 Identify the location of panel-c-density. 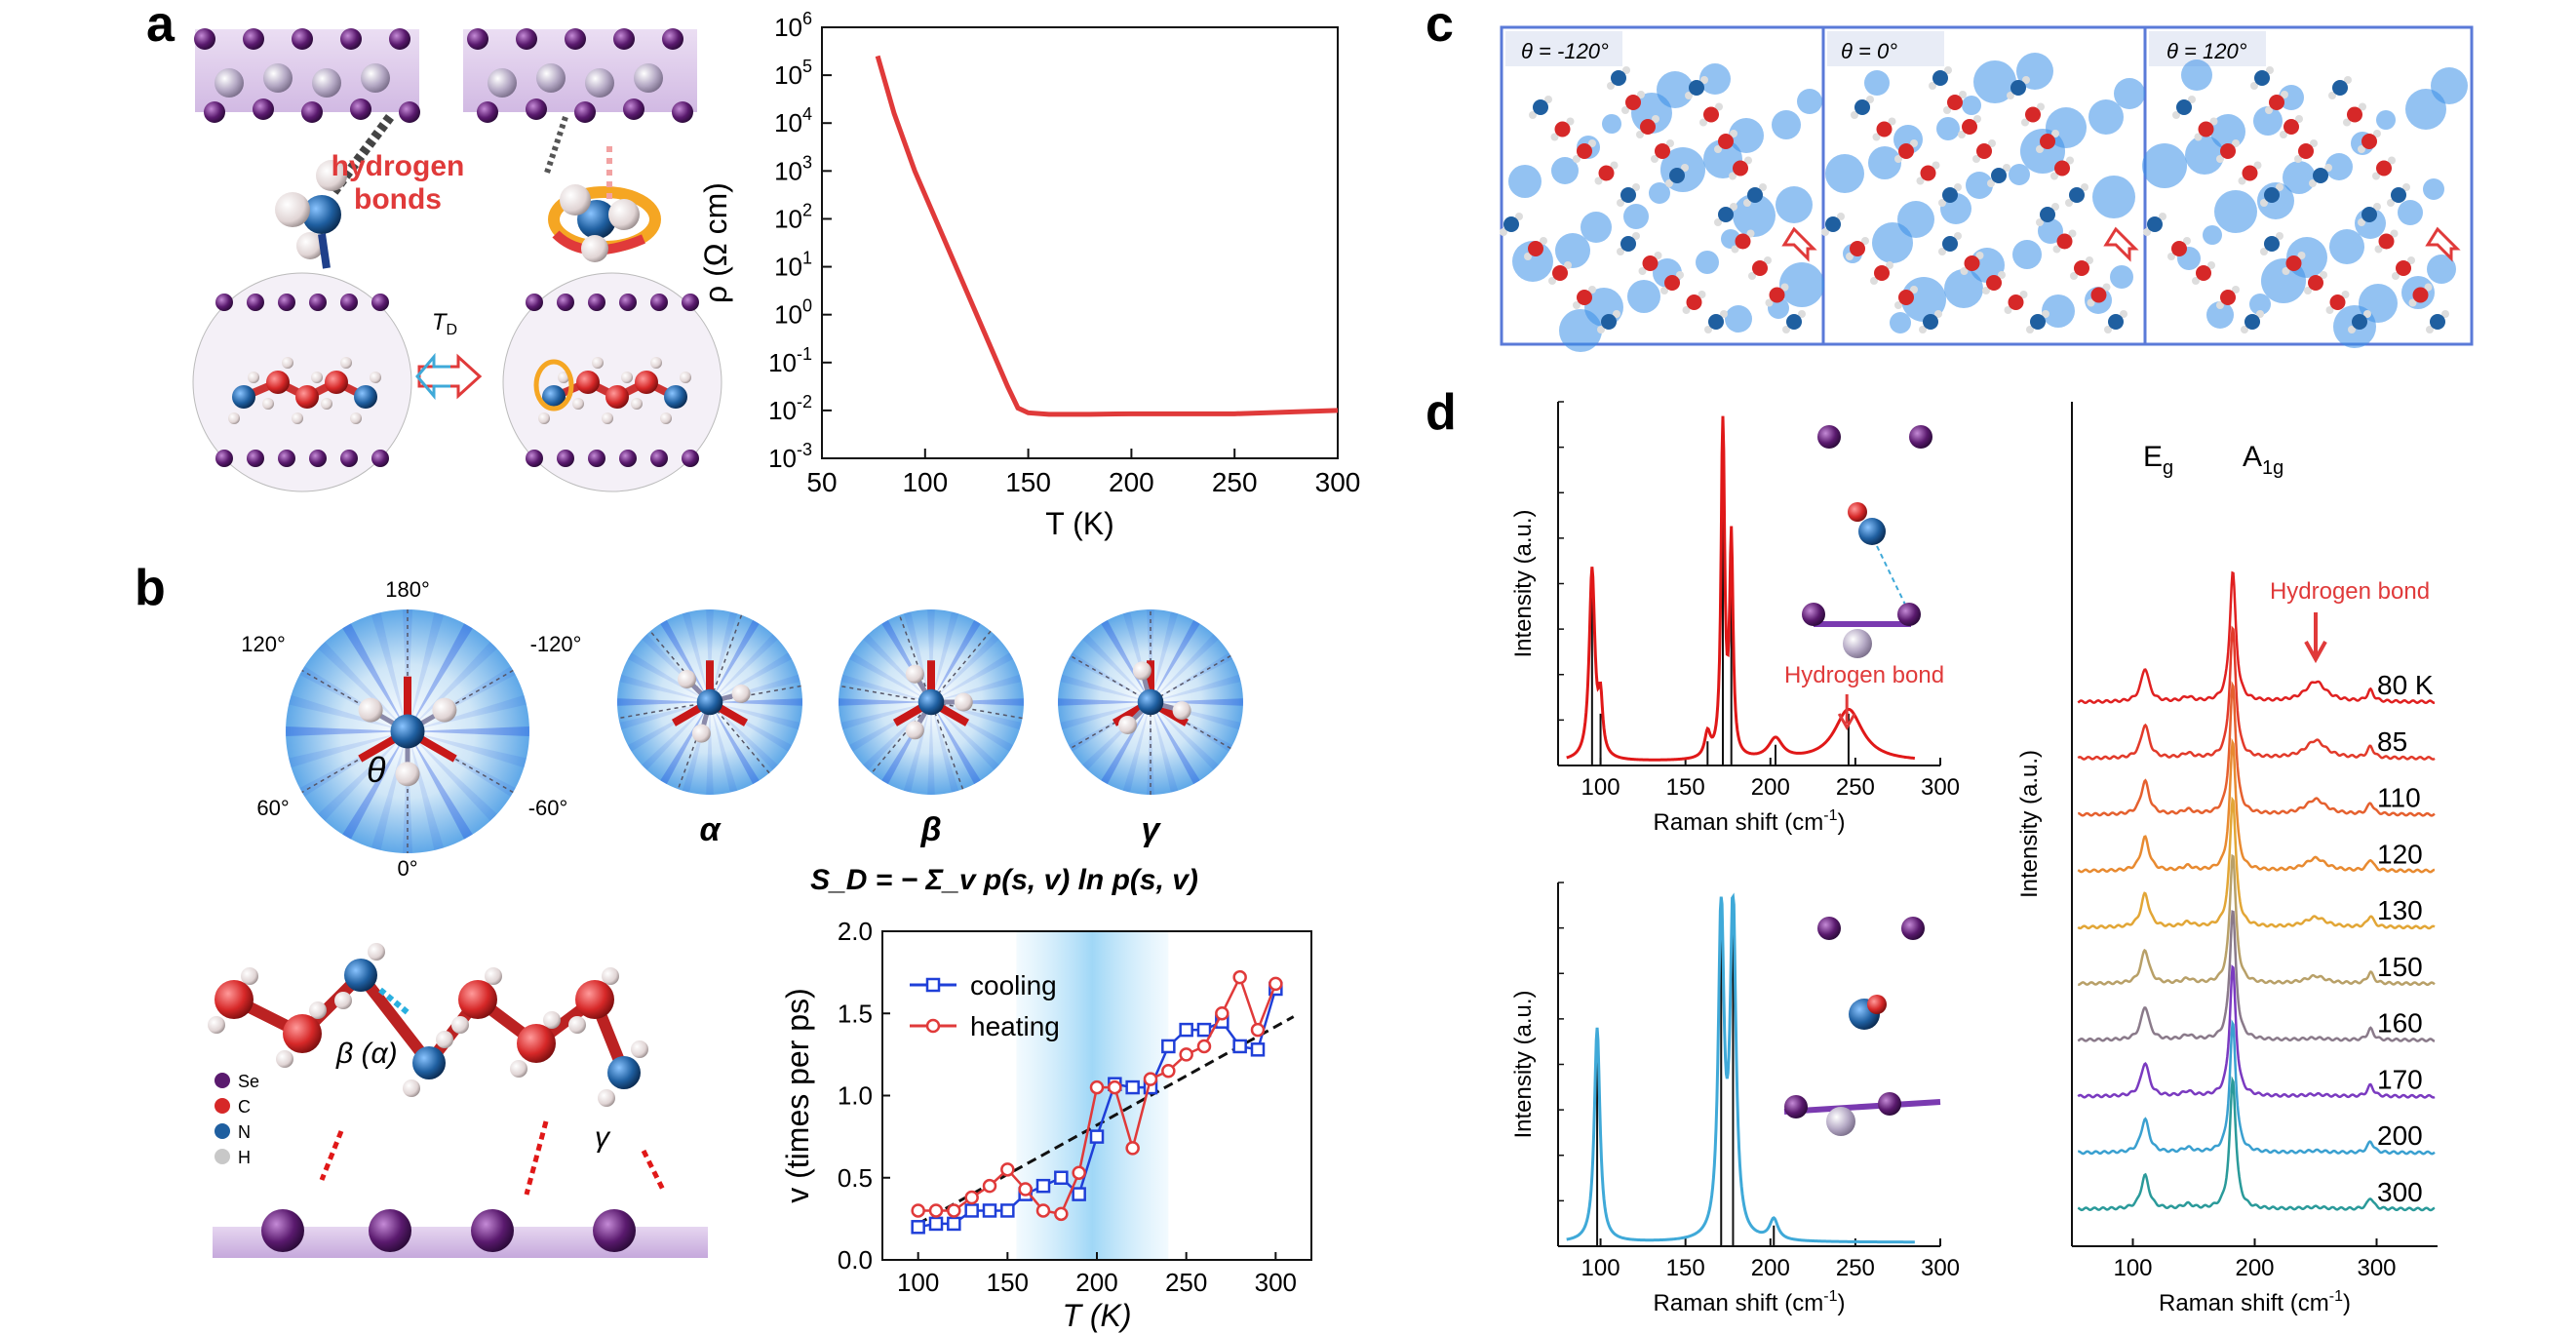
(1987, 188).